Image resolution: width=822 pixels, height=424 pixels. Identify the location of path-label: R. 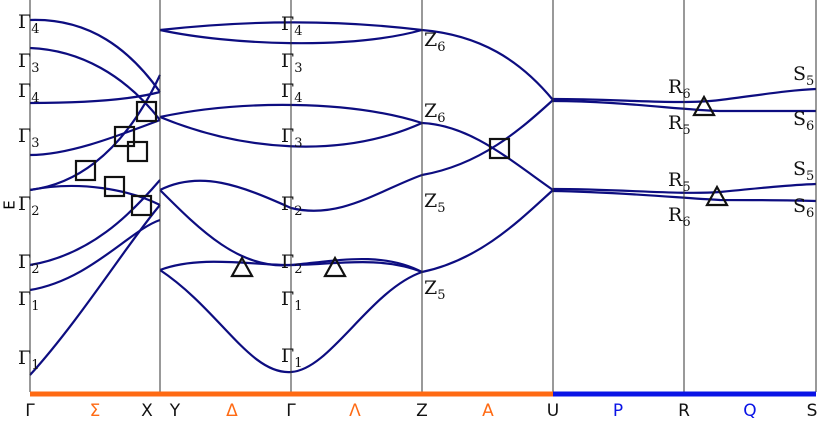
(684, 411).